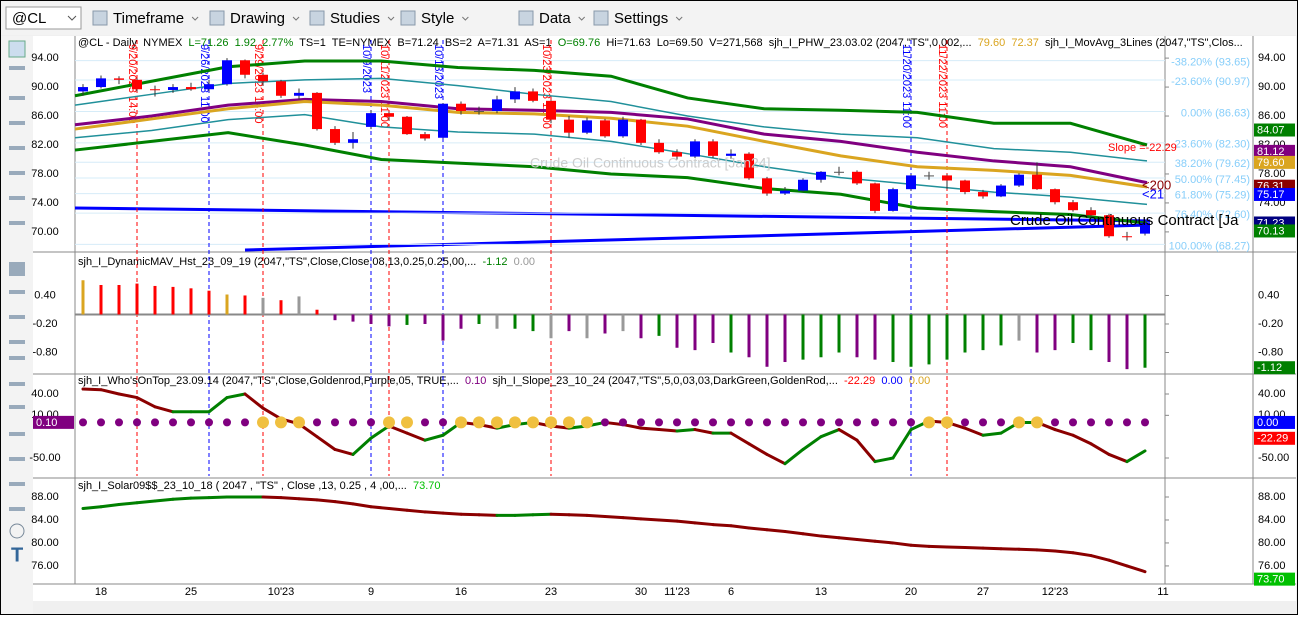 This screenshot has height=620, width=1298. I want to click on fib-label: -38.20% (93.65), so click(1210, 63).